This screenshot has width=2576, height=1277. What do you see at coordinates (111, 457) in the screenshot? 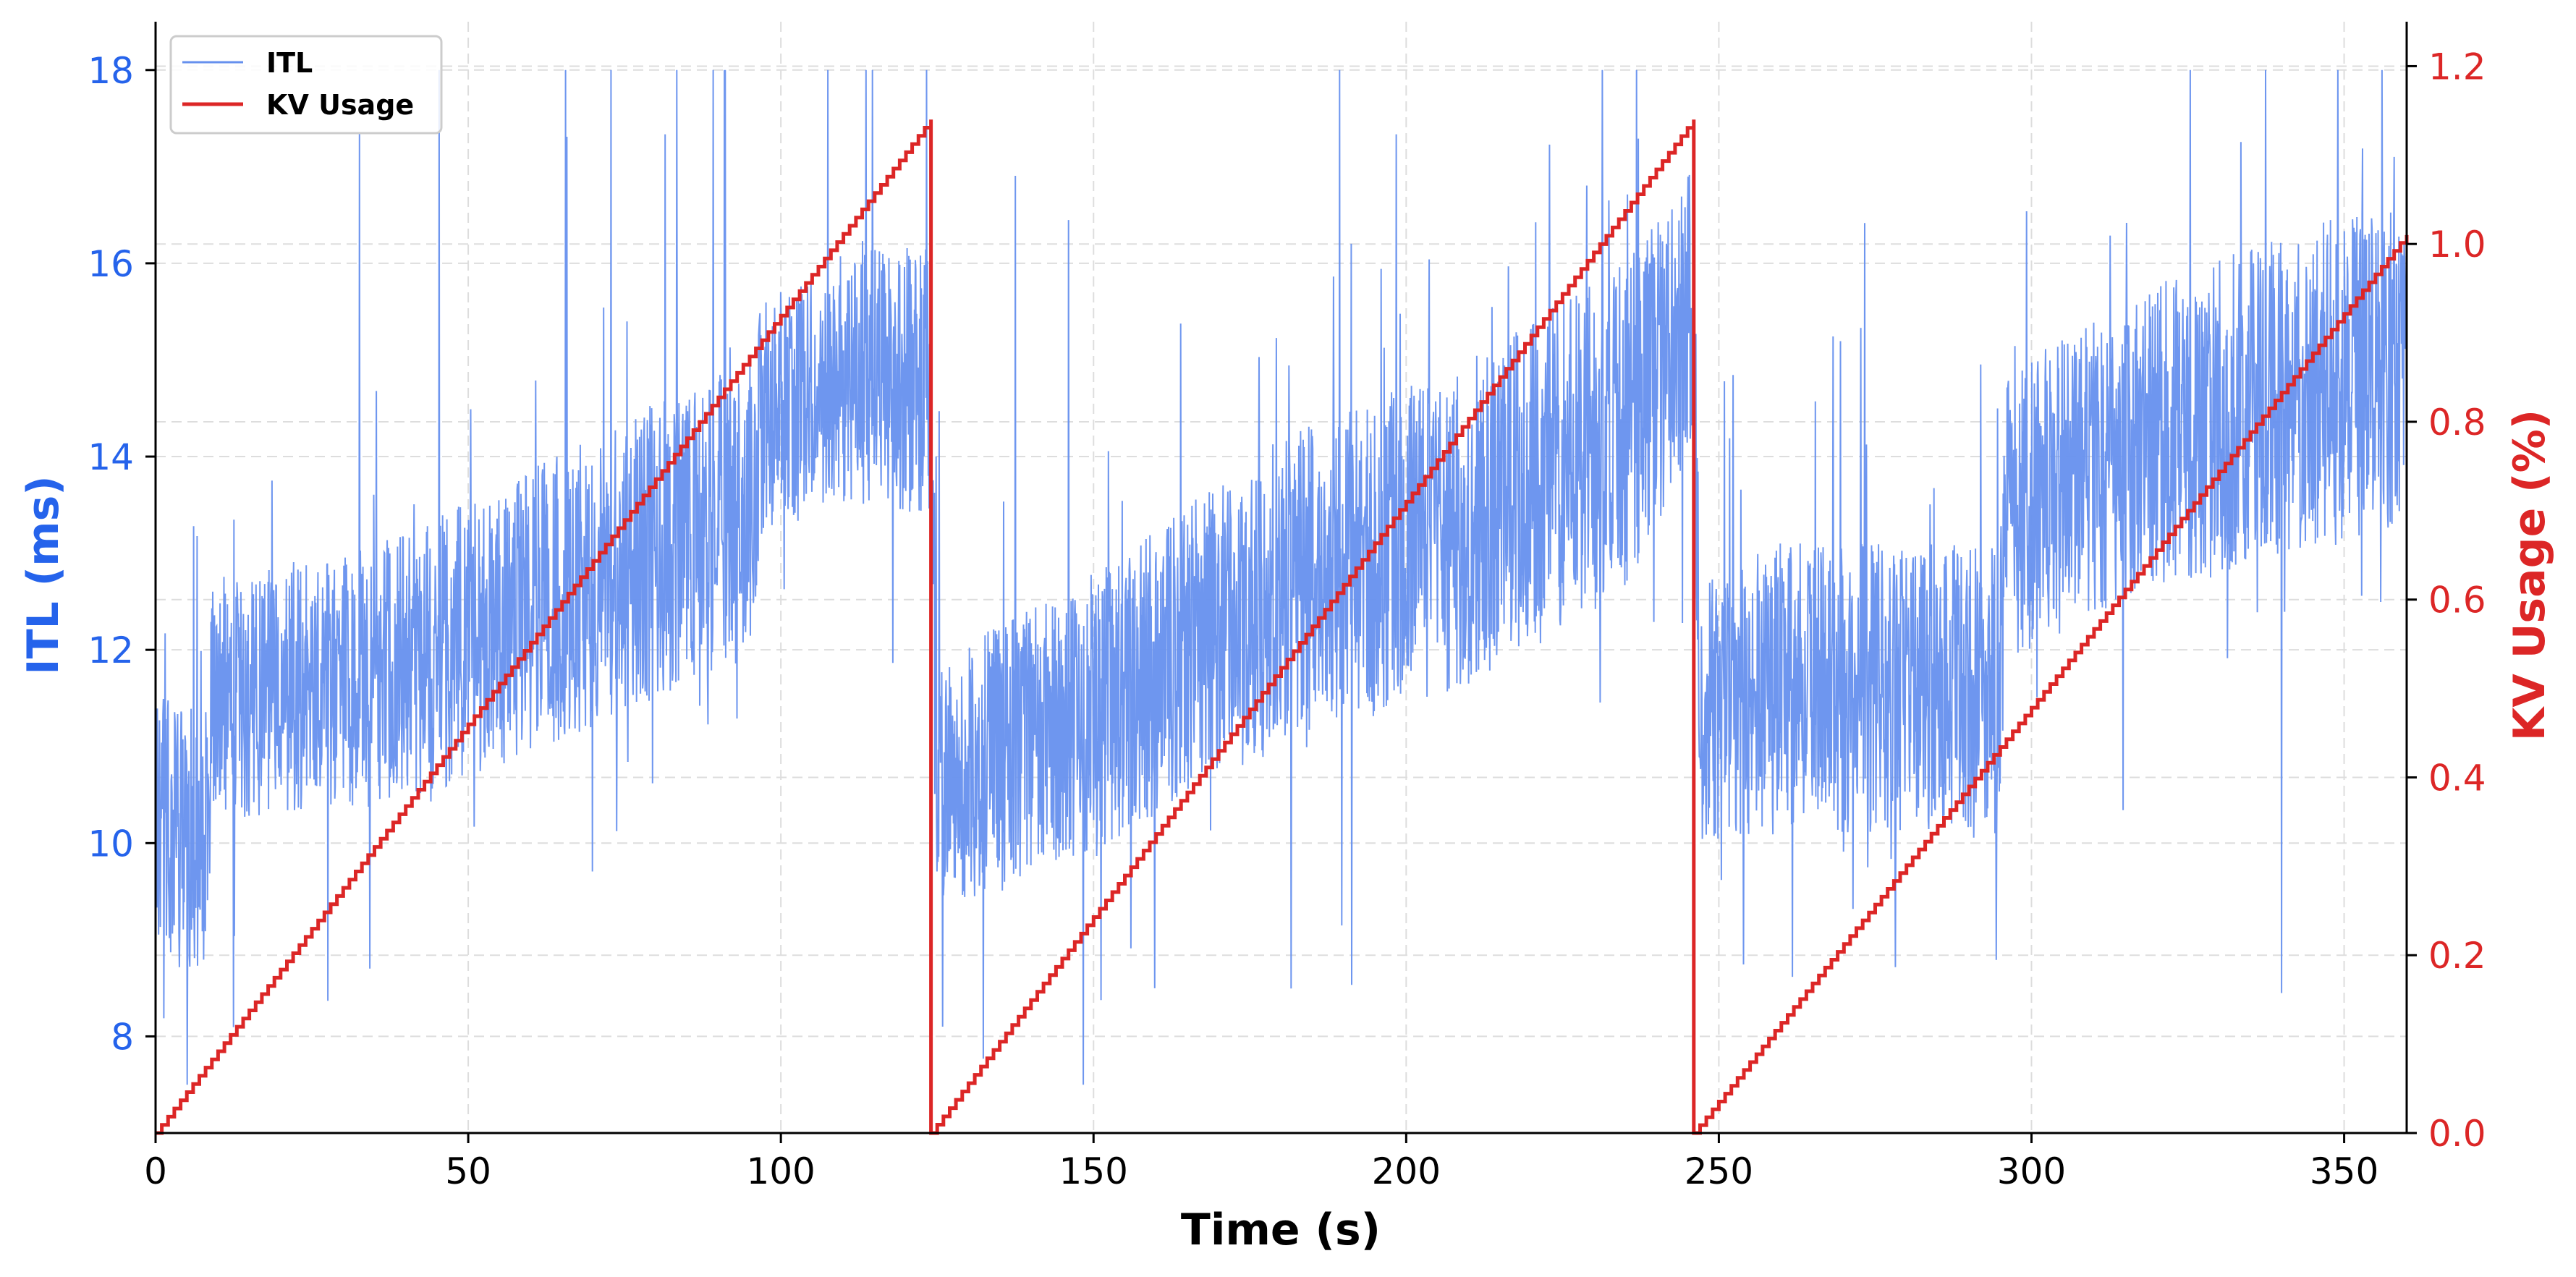
I see `left-tick-label: 14` at bounding box center [111, 457].